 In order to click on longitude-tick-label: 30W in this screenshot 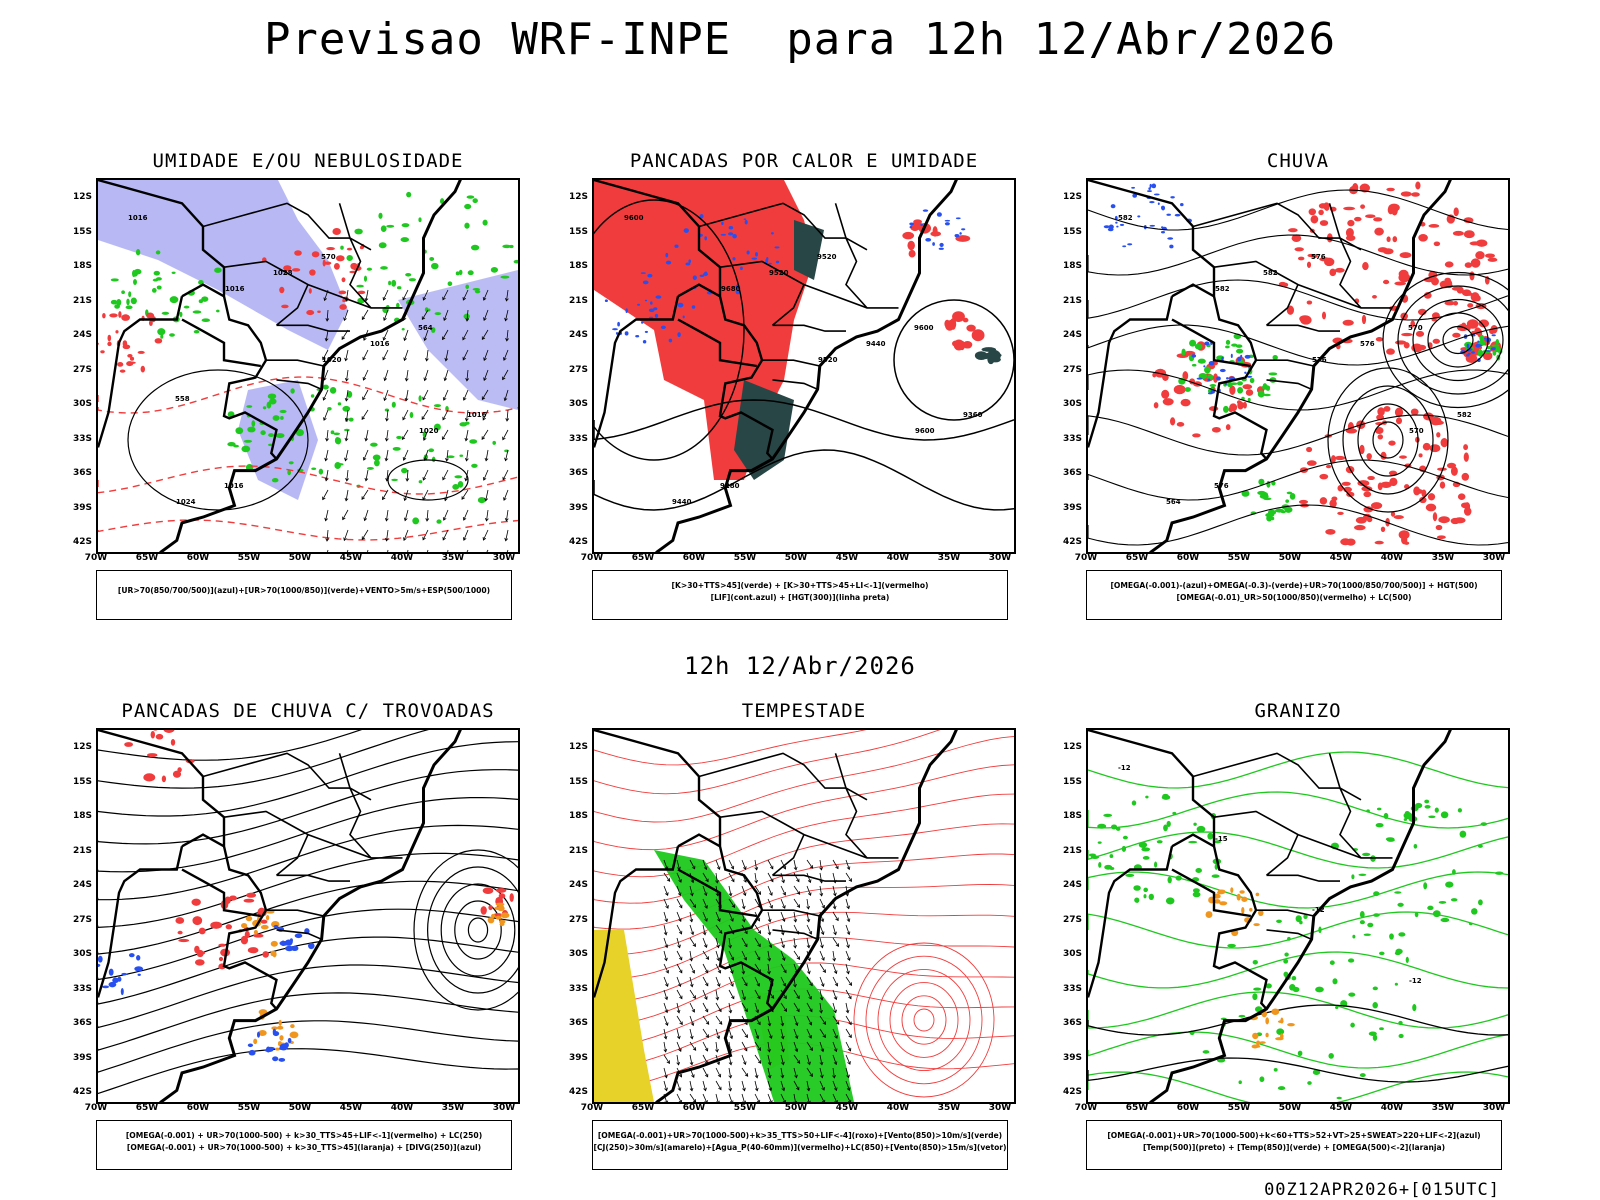, I will do `click(1000, 1108)`.